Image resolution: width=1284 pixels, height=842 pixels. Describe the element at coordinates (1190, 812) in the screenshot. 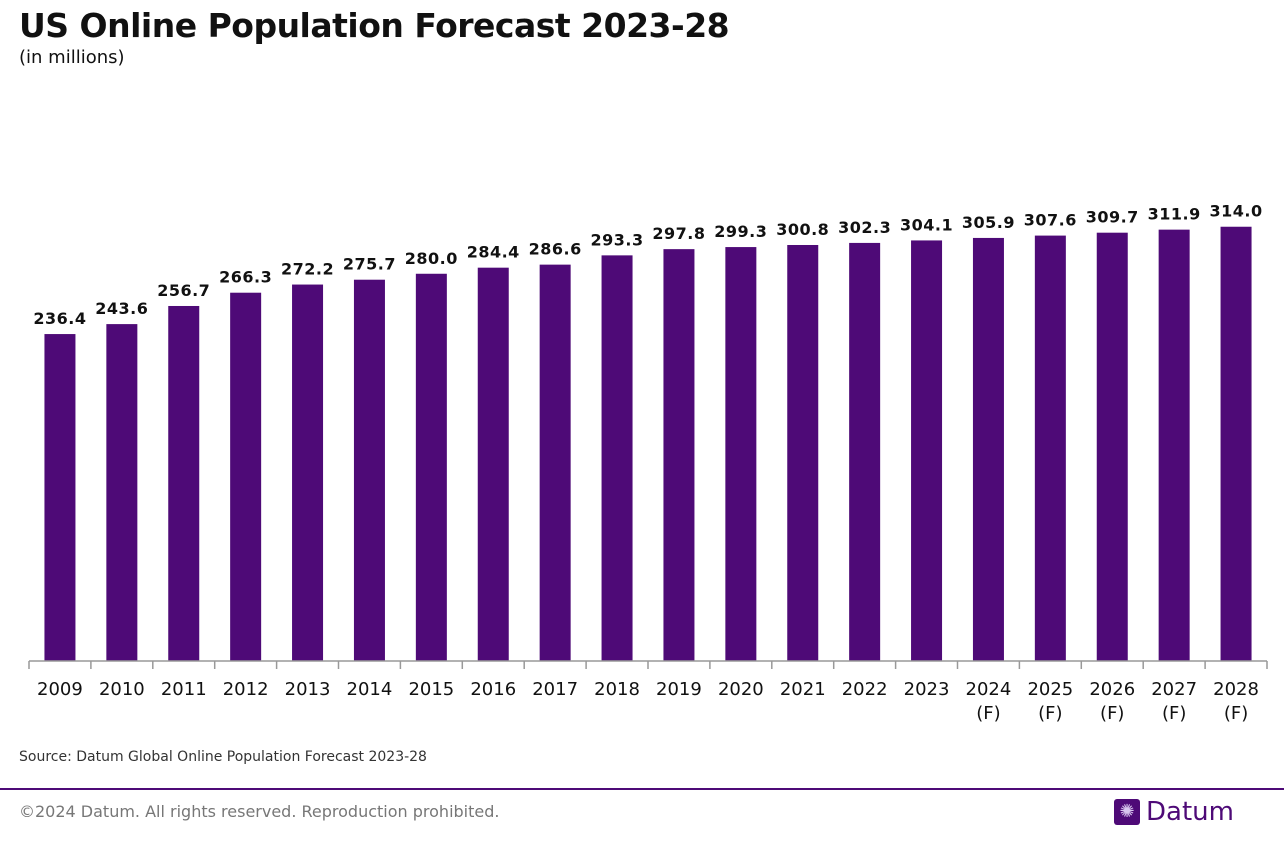

I see `logo-text: Datum` at that location.